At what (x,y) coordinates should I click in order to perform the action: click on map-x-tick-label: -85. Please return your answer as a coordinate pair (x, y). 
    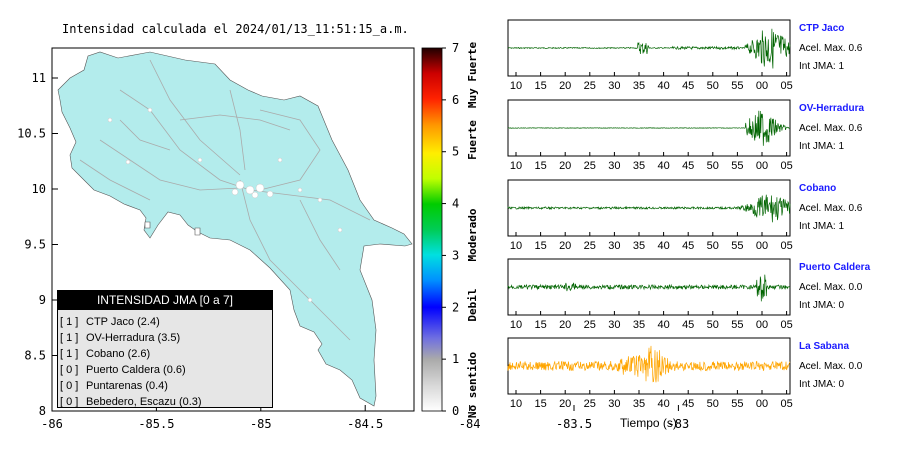
    Looking at the image, I should click on (261, 424).